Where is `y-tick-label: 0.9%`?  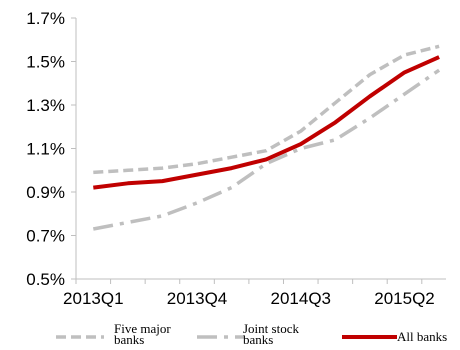 y-tick-label: 0.9% is located at coordinates (45, 192).